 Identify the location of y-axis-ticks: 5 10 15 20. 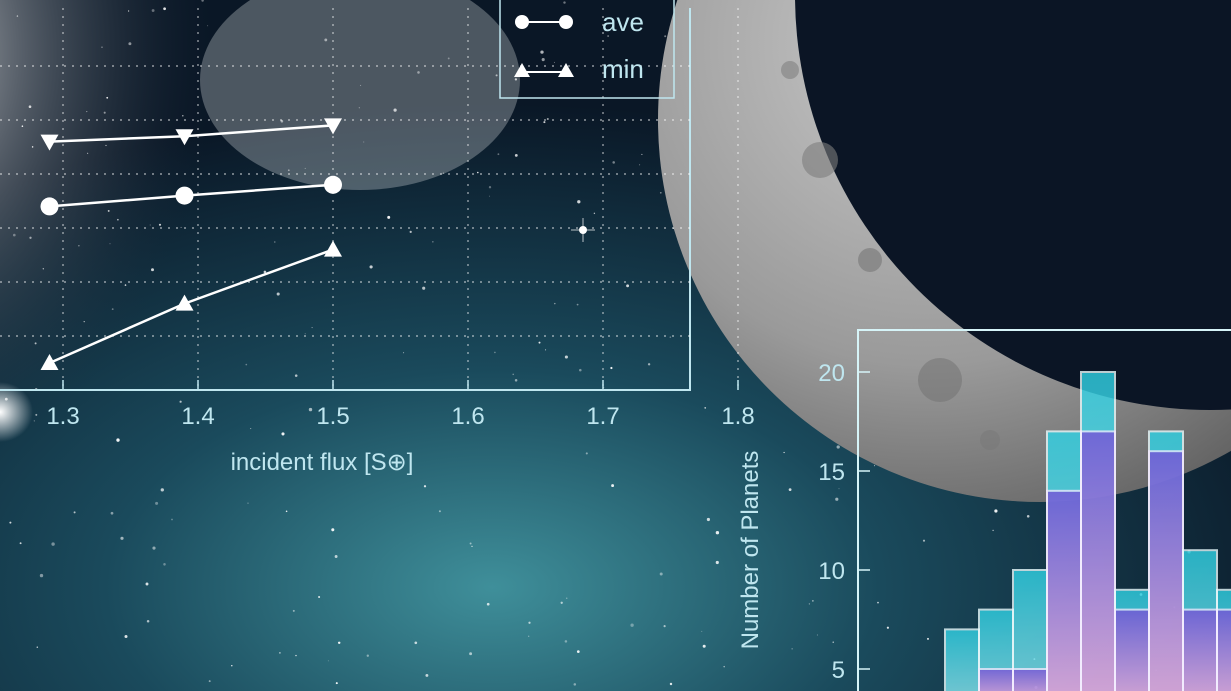
(844, 522).